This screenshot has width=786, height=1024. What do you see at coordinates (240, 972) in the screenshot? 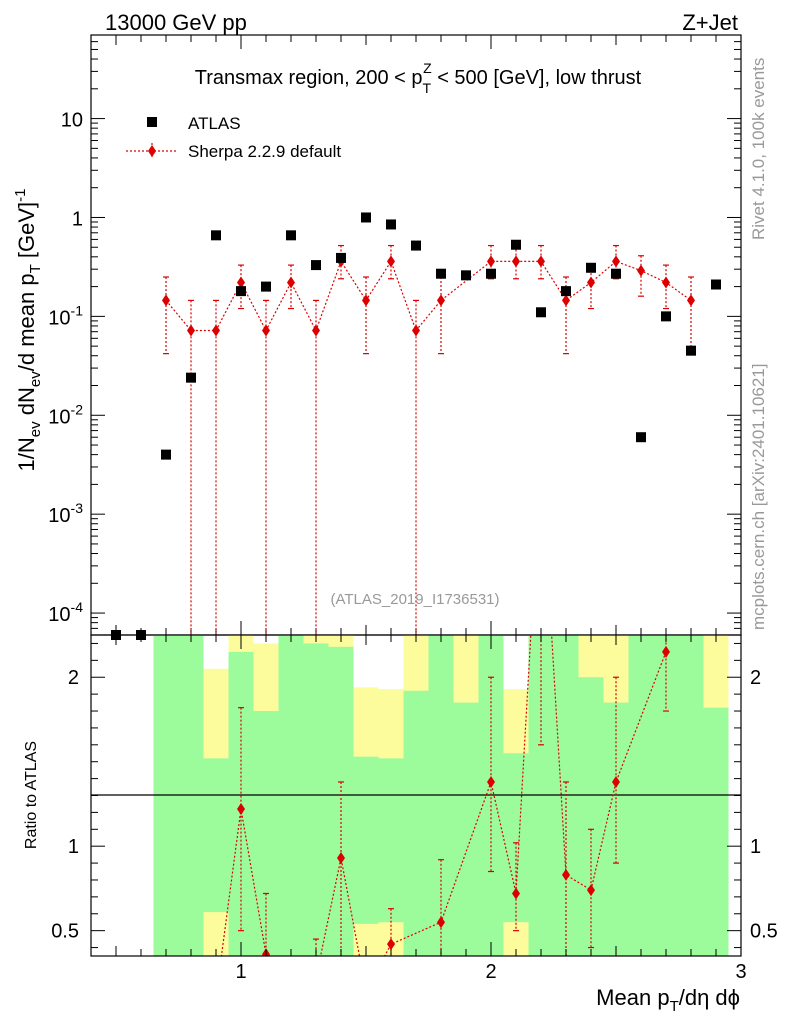
I see `x-tick-label: 1` at bounding box center [240, 972].